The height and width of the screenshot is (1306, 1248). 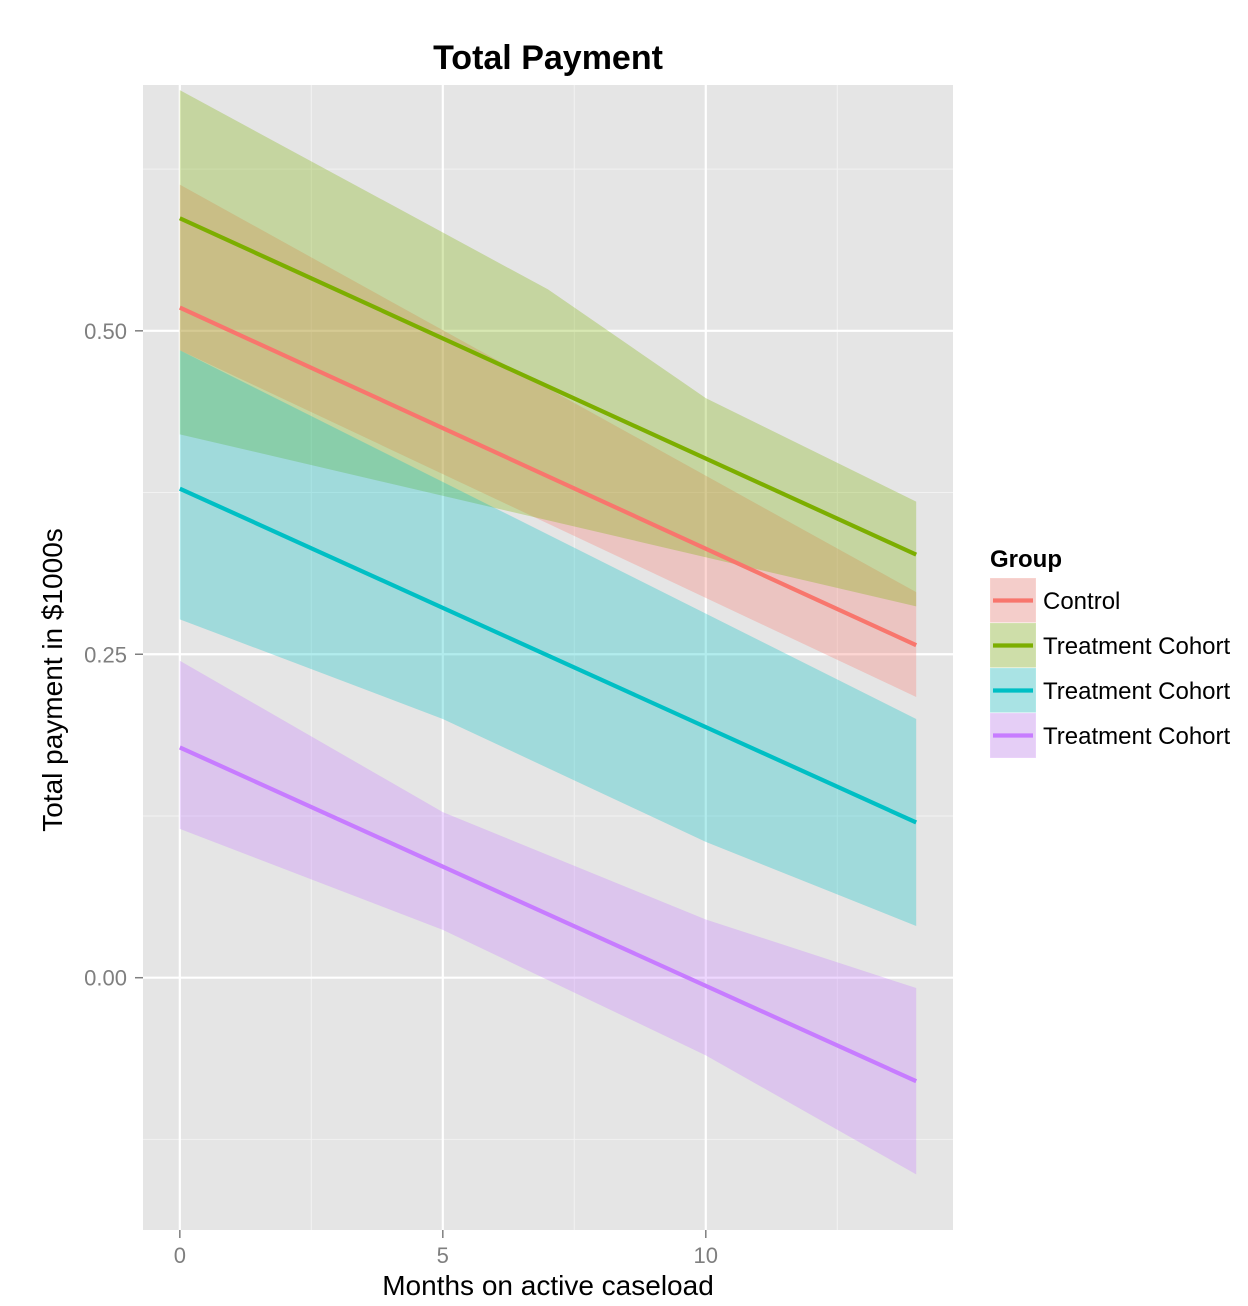 I want to click on legend-item: Control, so click(x=1054, y=600).